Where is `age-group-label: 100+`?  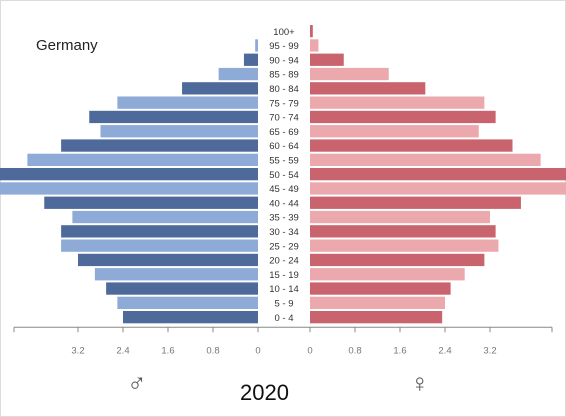 age-group-label: 100+ is located at coordinates (284, 32).